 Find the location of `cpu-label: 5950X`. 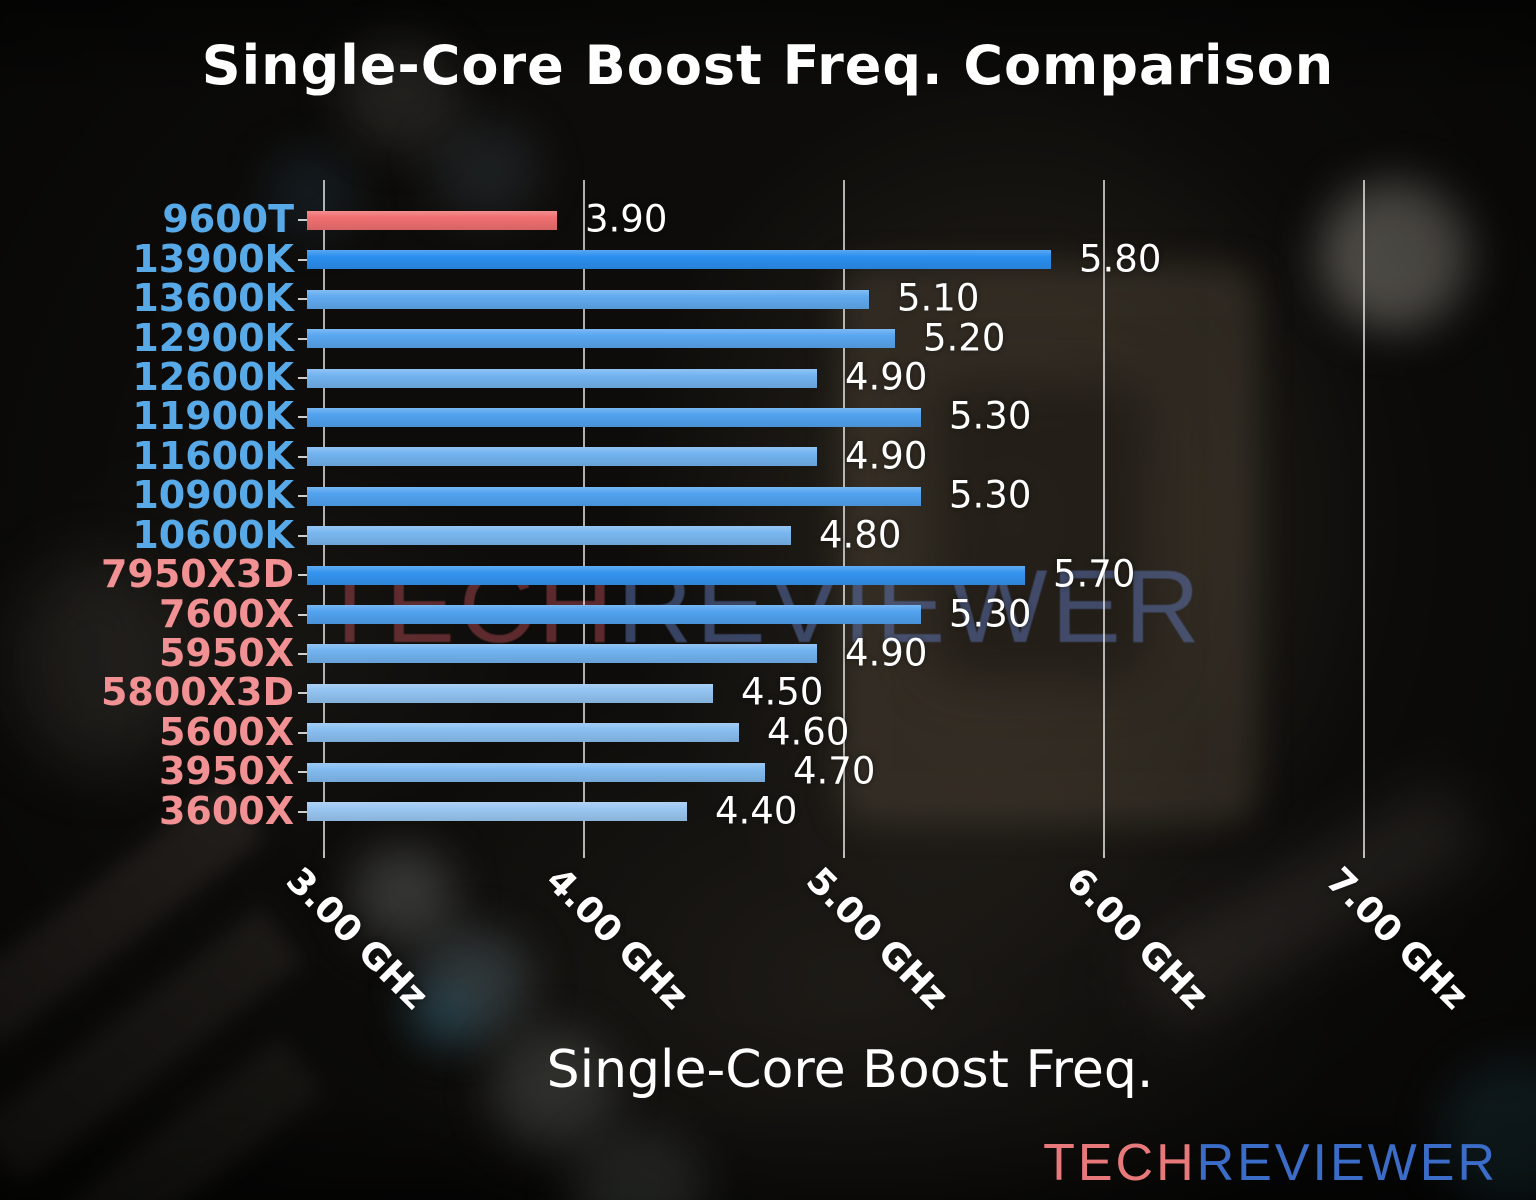

cpu-label: 5950X is located at coordinates (226, 653).